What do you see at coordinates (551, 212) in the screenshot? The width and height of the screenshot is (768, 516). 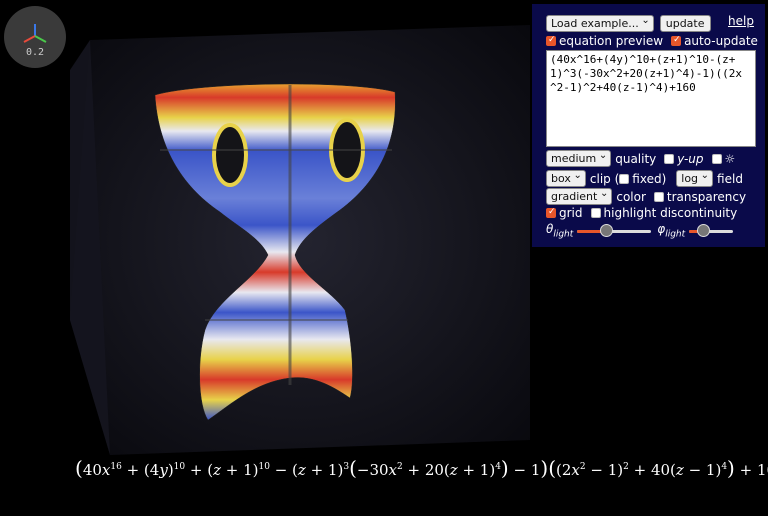 I see `grid-checkbox` at bounding box center [551, 212].